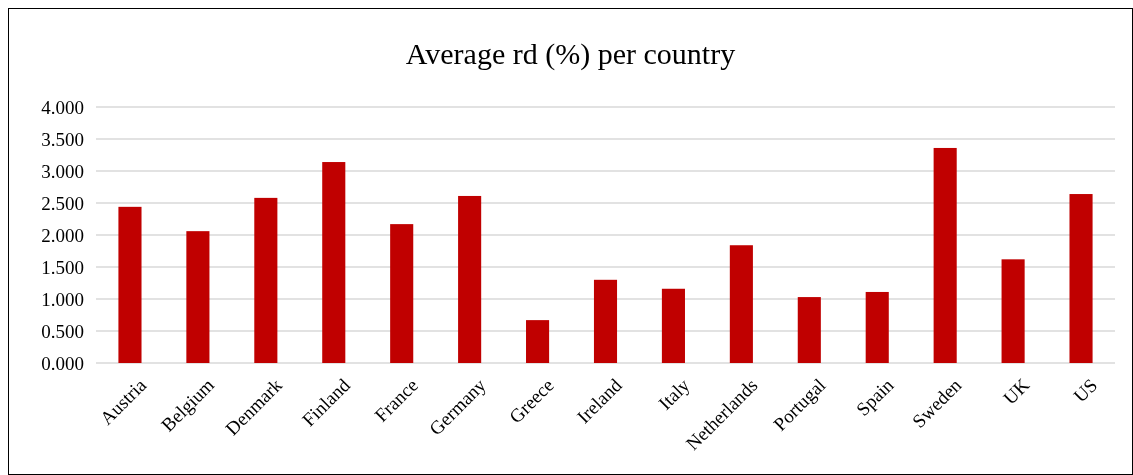 The image size is (1133, 475). Describe the element at coordinates (1085, 390) in the screenshot. I see `x-tick-label: US` at that location.